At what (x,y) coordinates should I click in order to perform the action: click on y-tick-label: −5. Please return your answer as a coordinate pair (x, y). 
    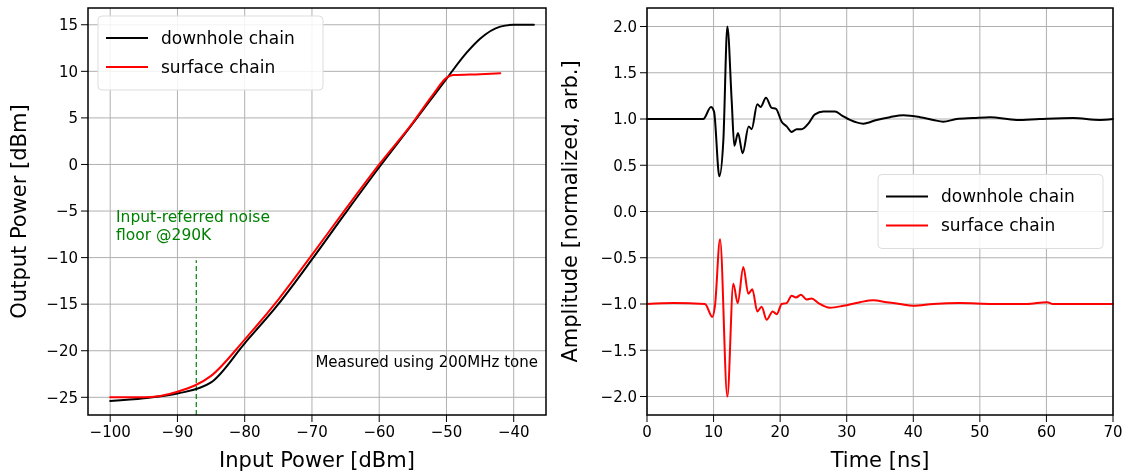
    Looking at the image, I should click on (66, 211).